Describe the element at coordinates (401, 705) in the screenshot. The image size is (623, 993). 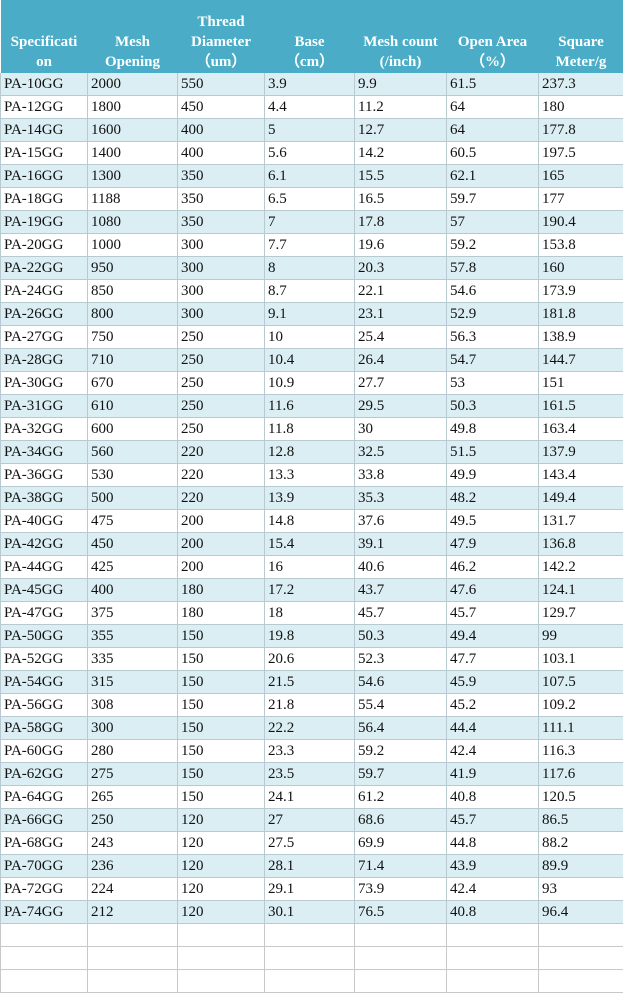
I see `table-cell: 55.4` at that location.